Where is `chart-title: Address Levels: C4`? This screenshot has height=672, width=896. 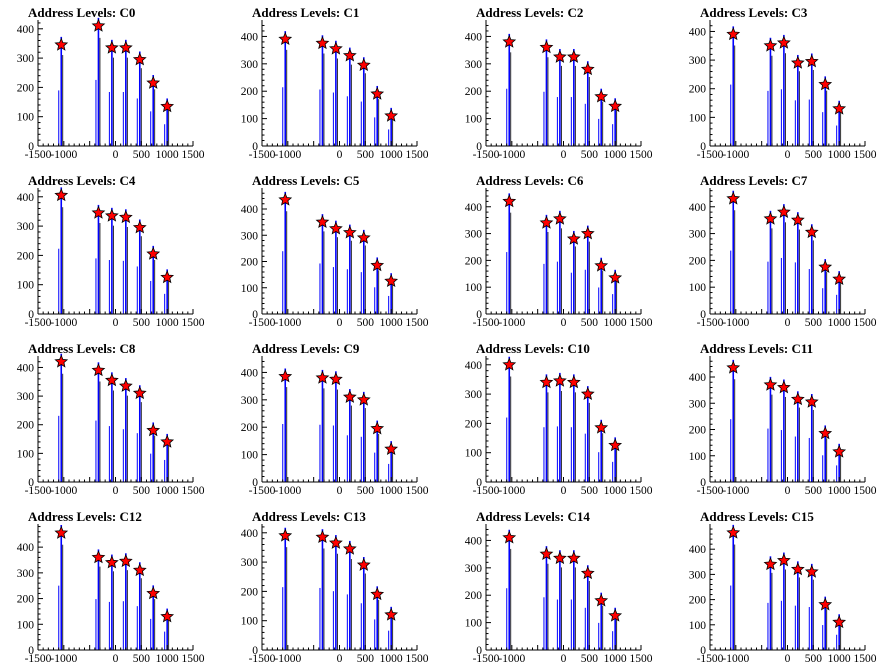
chart-title: Address Levels: C4 is located at coordinates (82, 180).